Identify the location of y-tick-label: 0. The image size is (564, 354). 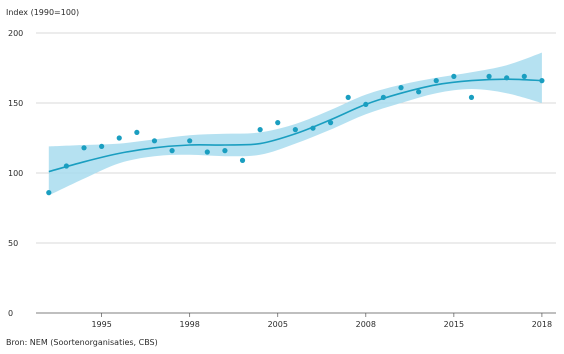
(10, 313).